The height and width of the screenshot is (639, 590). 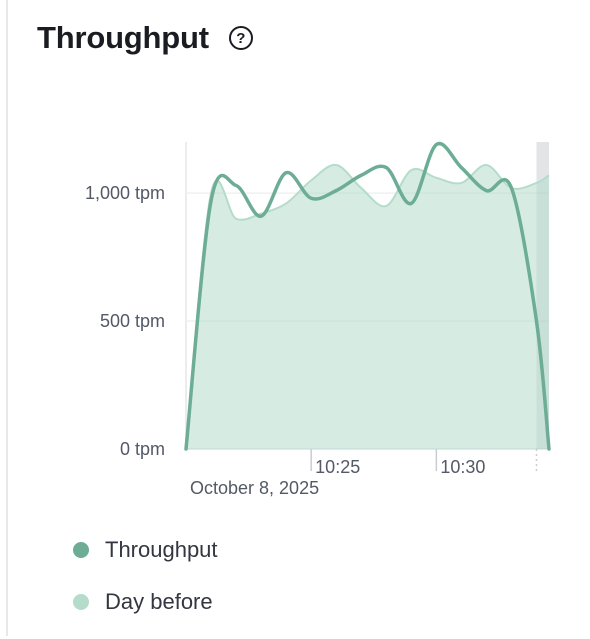 What do you see at coordinates (142, 449) in the screenshot?
I see `y-tick-label: 0 tpm` at bounding box center [142, 449].